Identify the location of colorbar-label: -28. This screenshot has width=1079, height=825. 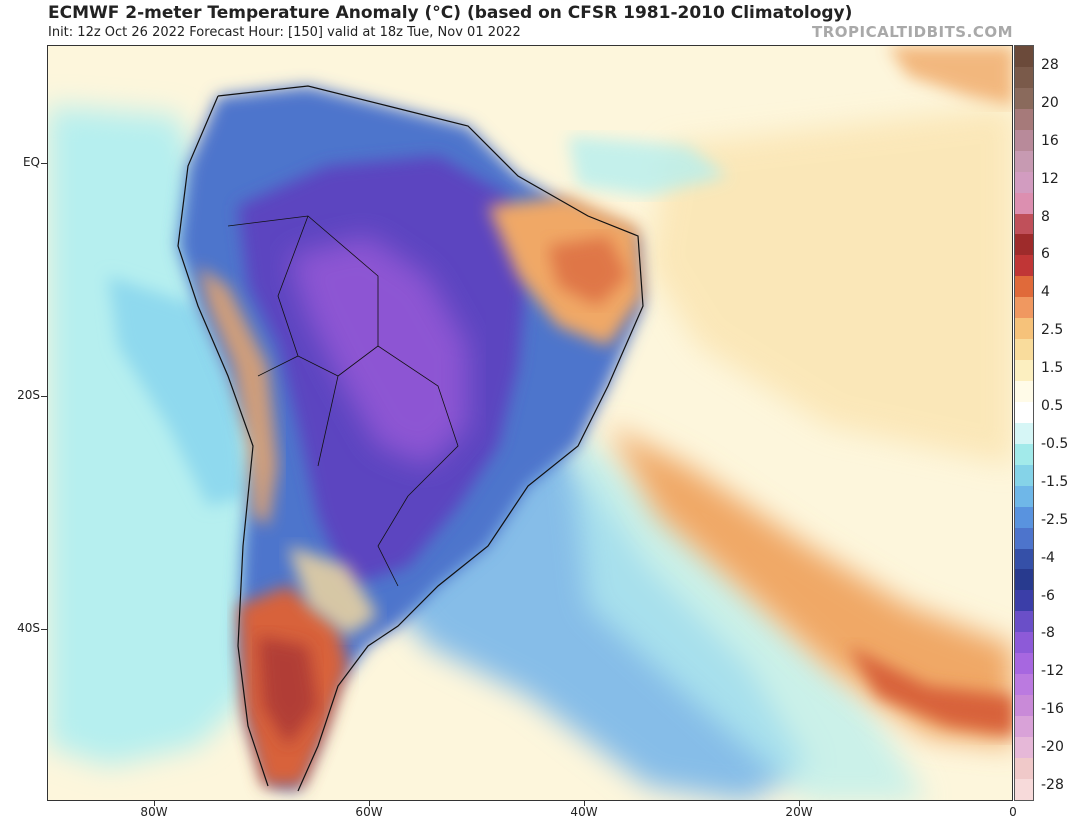
(1052, 785).